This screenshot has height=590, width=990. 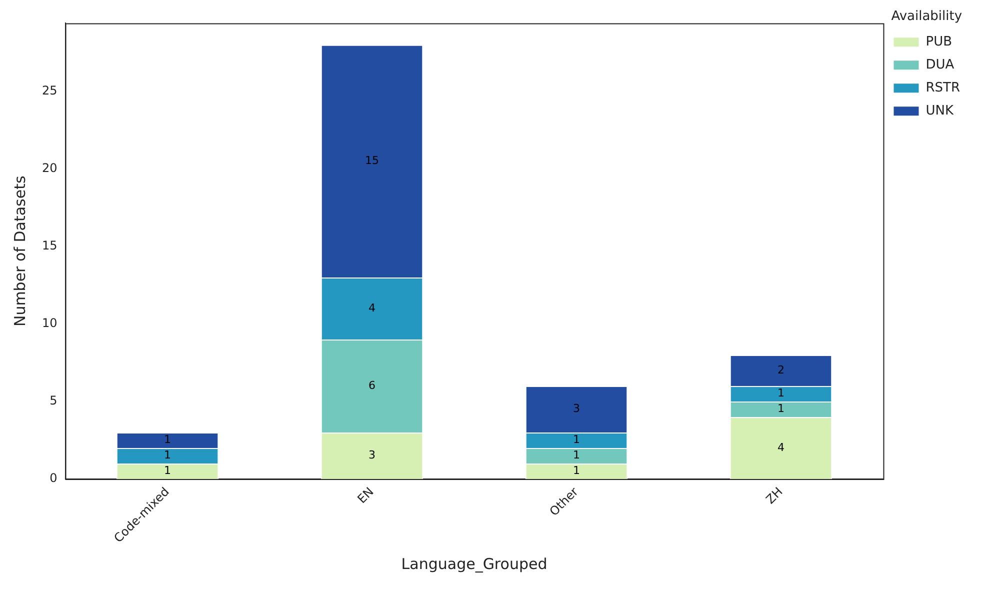 I want to click on y-tick-label: 0, so click(x=54, y=478).